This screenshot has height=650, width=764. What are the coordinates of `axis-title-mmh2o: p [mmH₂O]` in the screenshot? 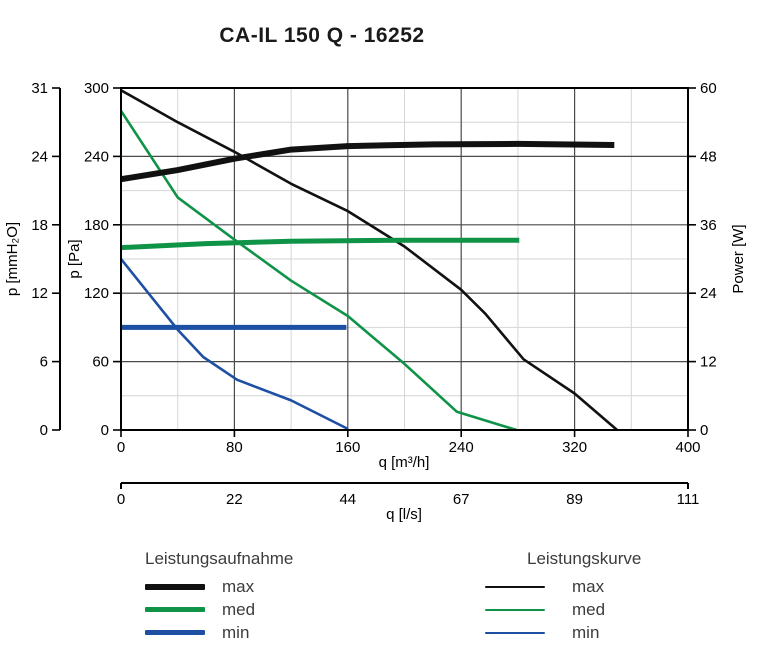 It's located at (12, 259).